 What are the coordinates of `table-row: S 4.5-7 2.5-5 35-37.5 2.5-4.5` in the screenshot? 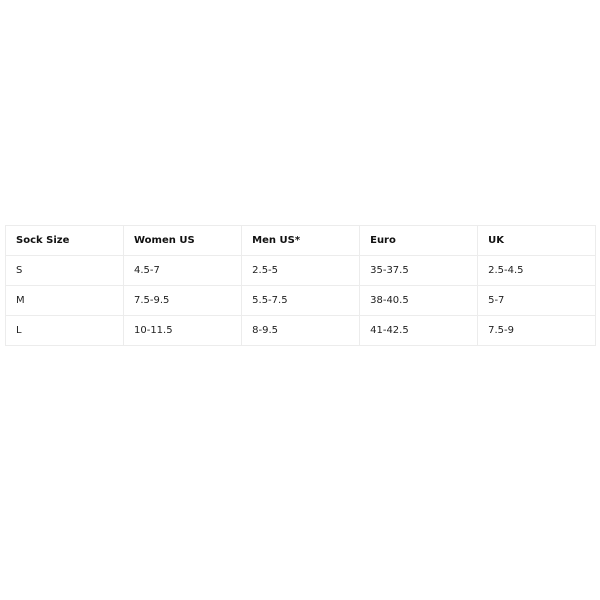 It's located at (300, 270).